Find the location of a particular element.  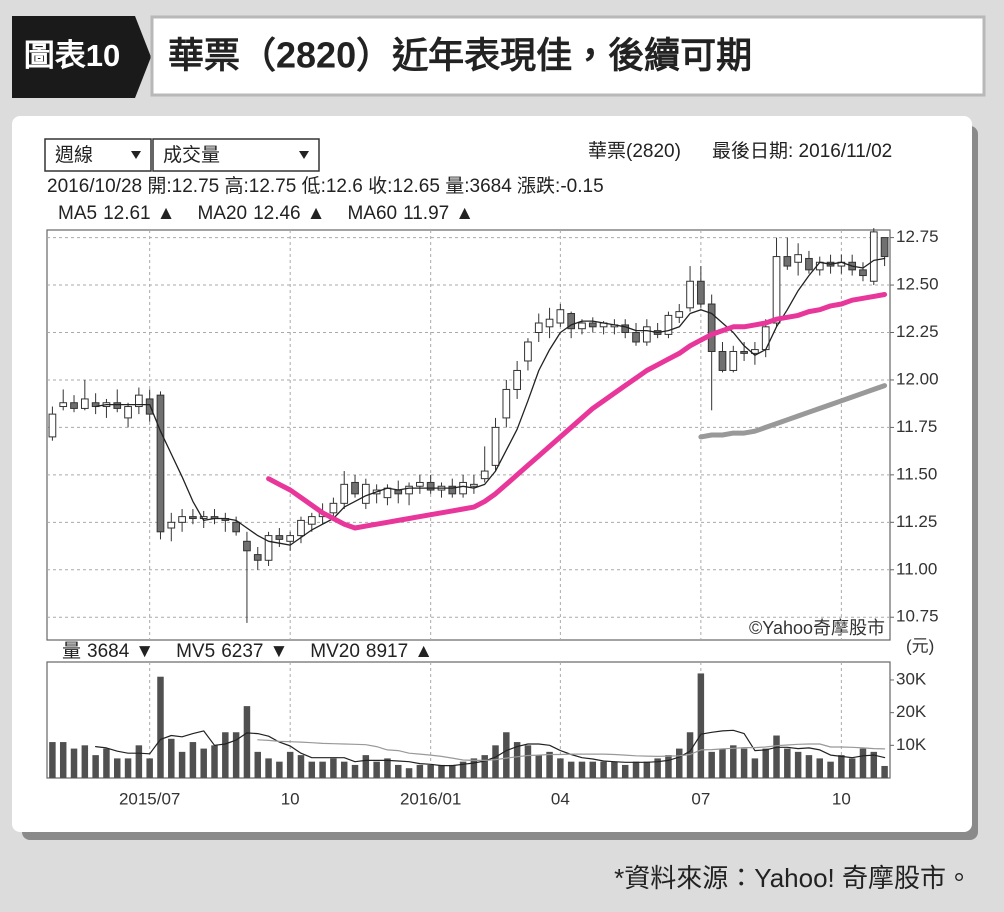

legend-value: 8917 is located at coordinates (387, 651).